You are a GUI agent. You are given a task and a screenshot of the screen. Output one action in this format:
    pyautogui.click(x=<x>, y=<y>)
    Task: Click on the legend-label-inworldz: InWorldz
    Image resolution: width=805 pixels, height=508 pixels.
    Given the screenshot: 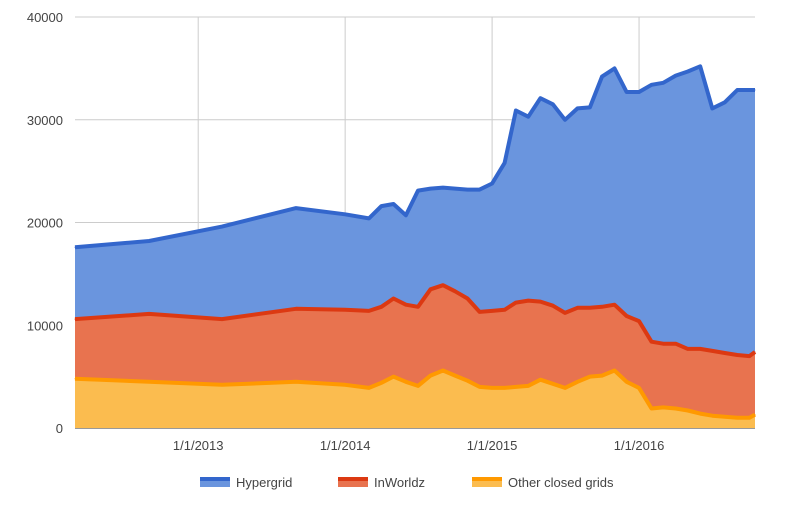 What is the action you would take?
    pyautogui.click(x=399, y=482)
    